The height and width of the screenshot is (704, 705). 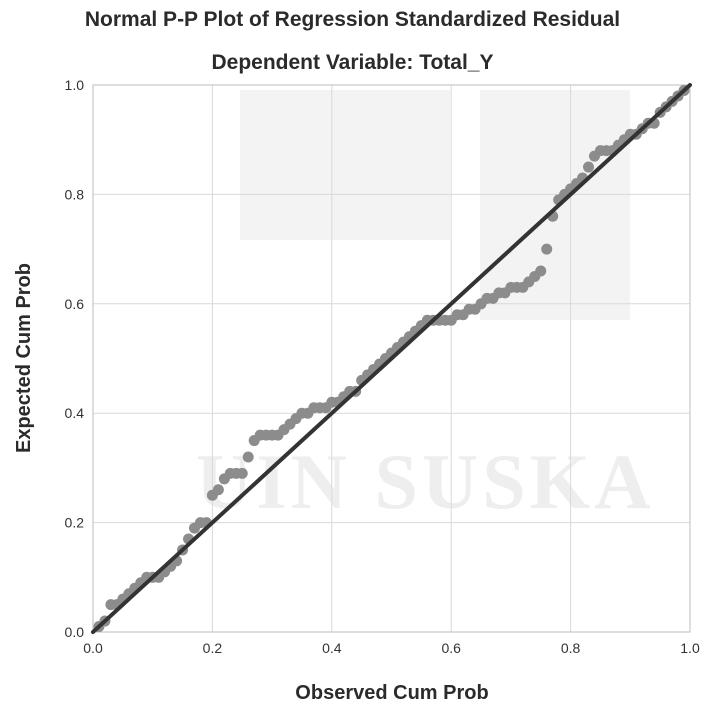 I want to click on watermark-text: UIN SUSKA, so click(x=425, y=481).